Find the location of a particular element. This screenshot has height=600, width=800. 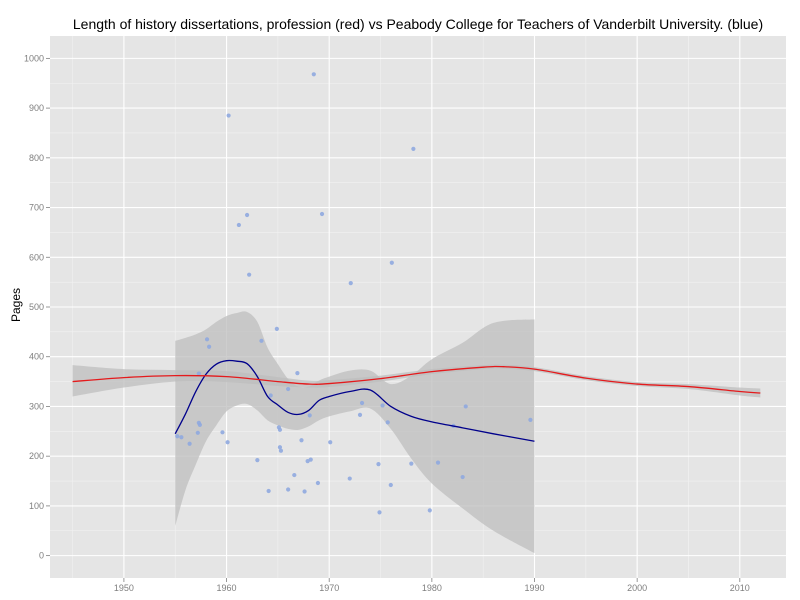

peabody-smooth-line is located at coordinates (354, 400).